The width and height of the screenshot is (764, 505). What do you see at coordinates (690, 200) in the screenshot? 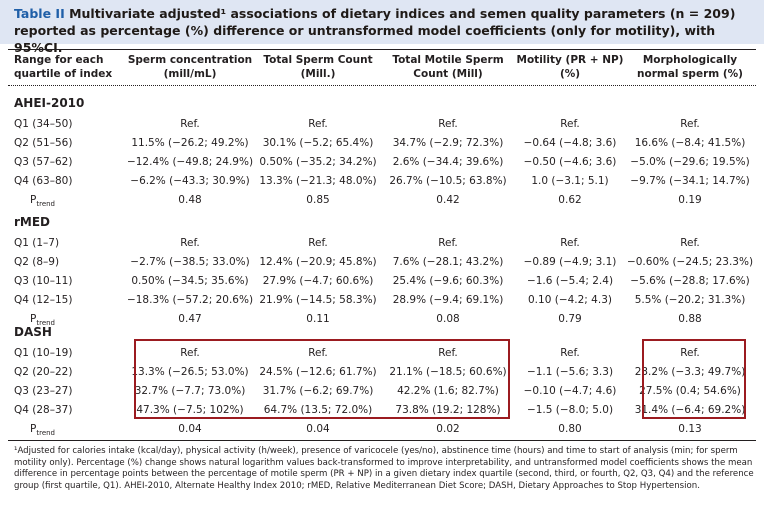
I see `ptrend-morphology: 0.19` at bounding box center [690, 200].